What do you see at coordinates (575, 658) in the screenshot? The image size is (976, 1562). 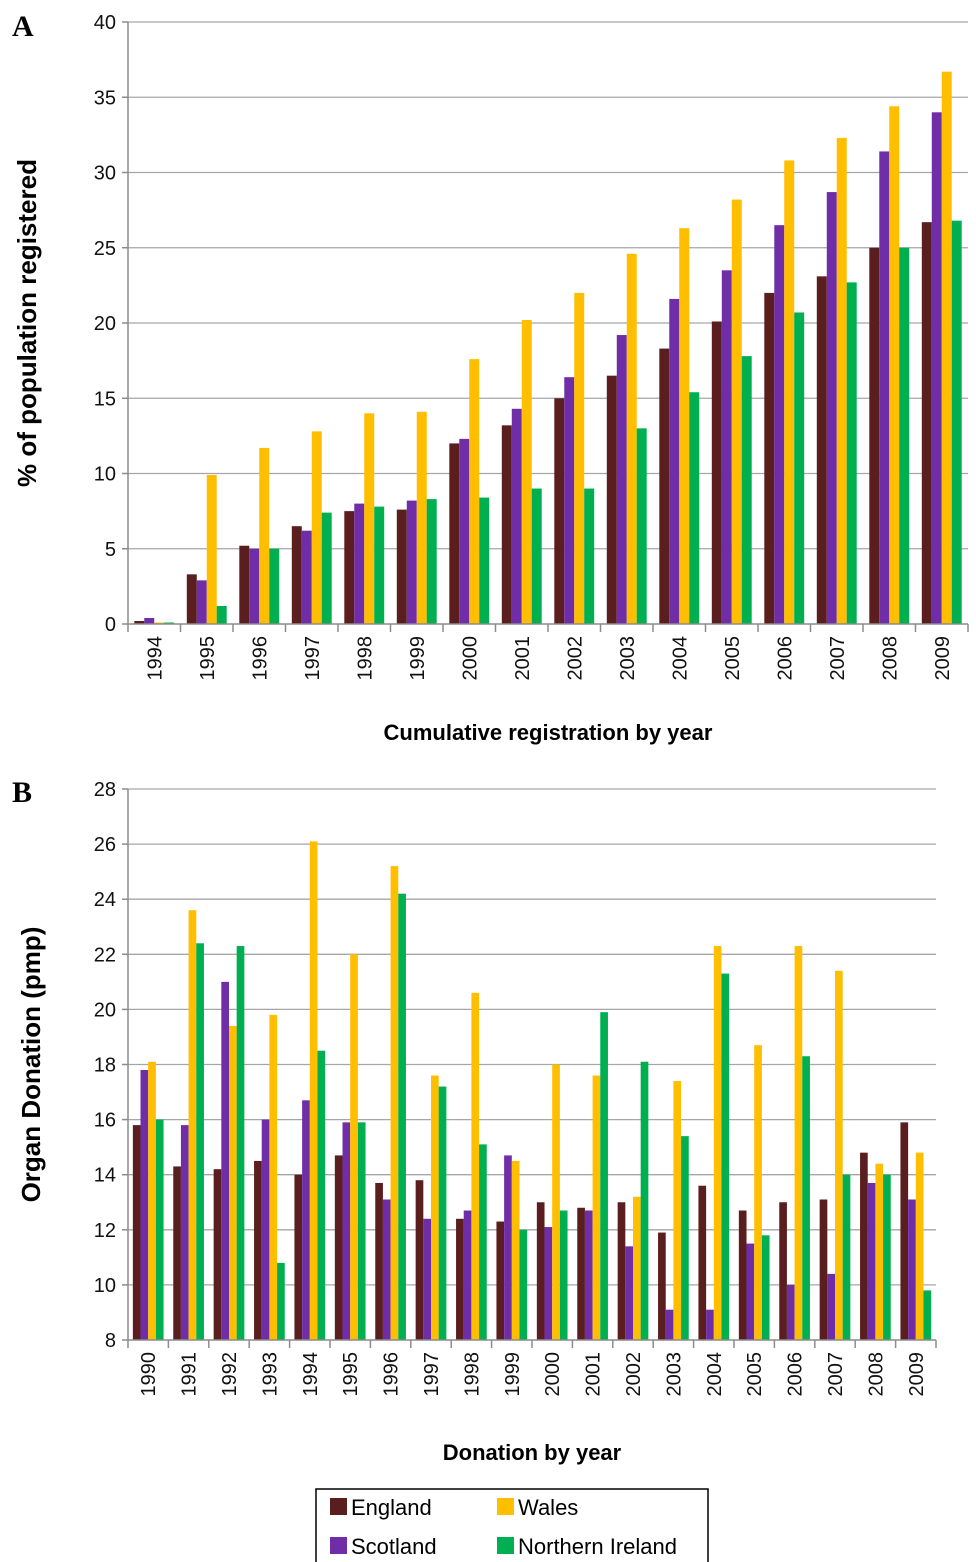 I see `x-tick-label: 2002` at bounding box center [575, 658].